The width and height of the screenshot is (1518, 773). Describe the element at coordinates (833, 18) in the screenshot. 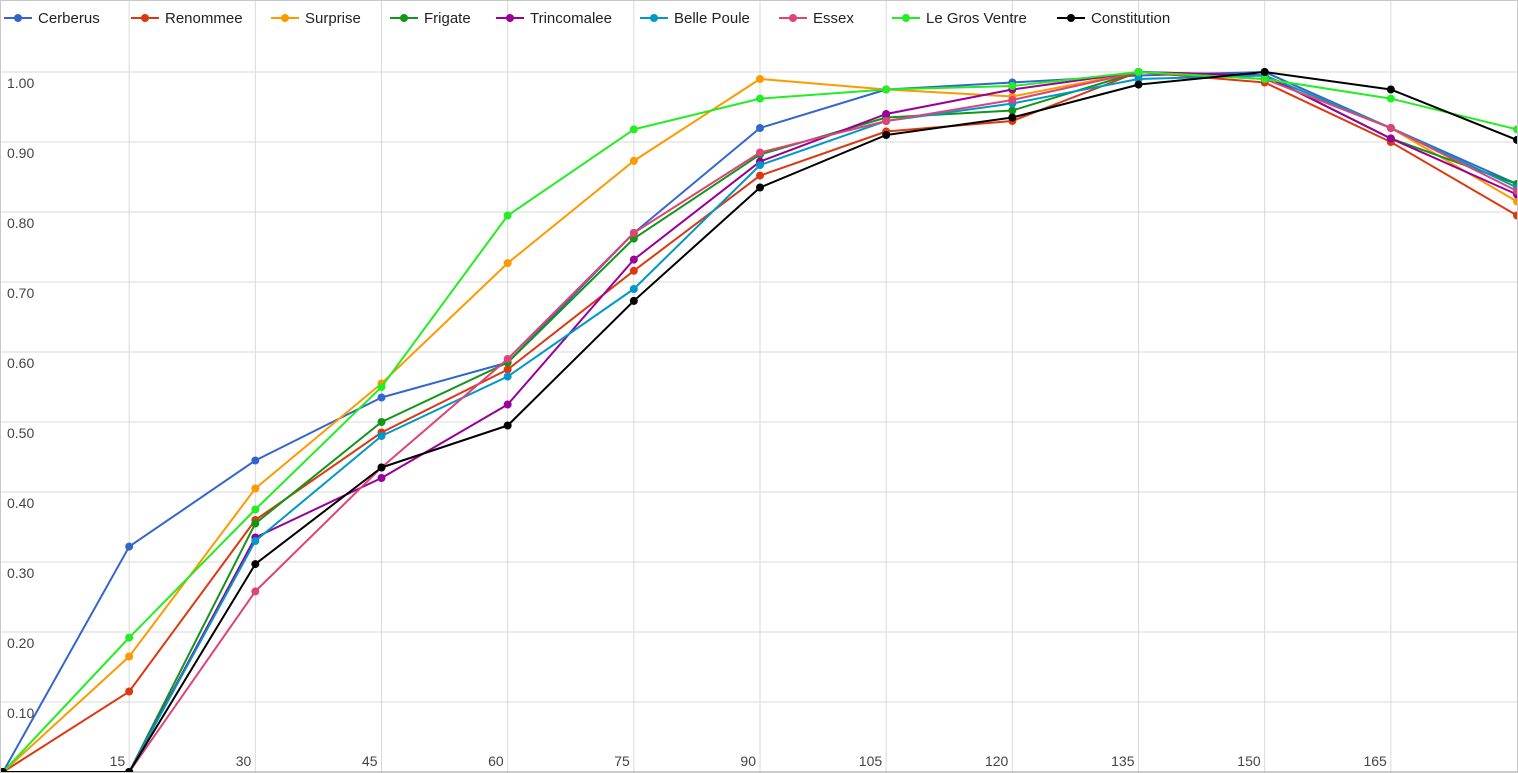

I see `legend-label: Essex` at that location.